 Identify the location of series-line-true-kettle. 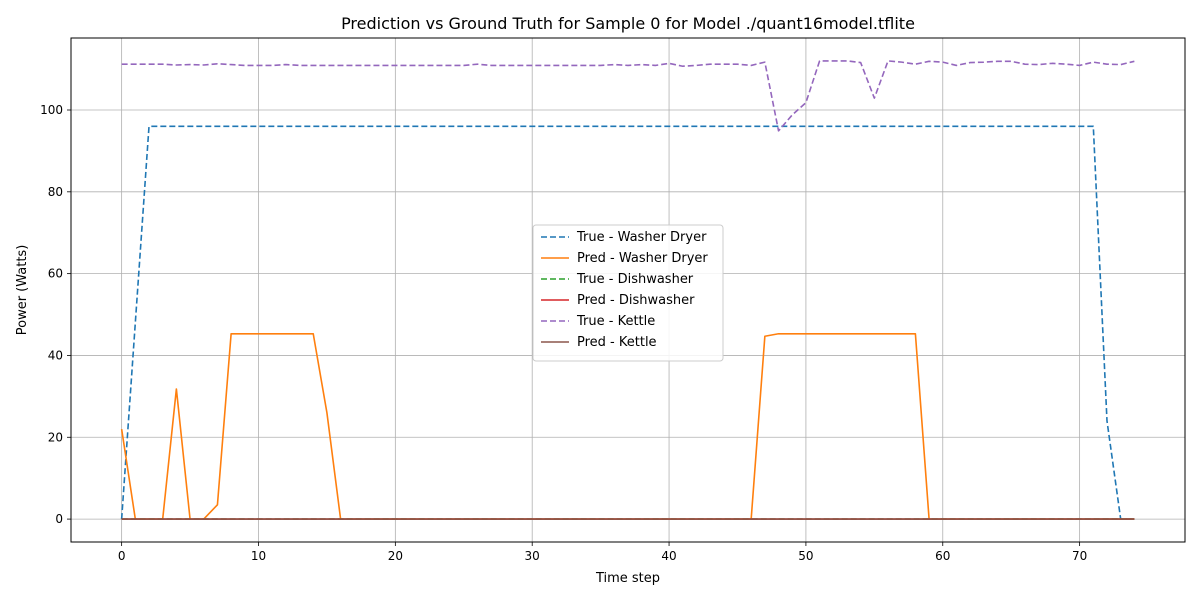
(628, 96).